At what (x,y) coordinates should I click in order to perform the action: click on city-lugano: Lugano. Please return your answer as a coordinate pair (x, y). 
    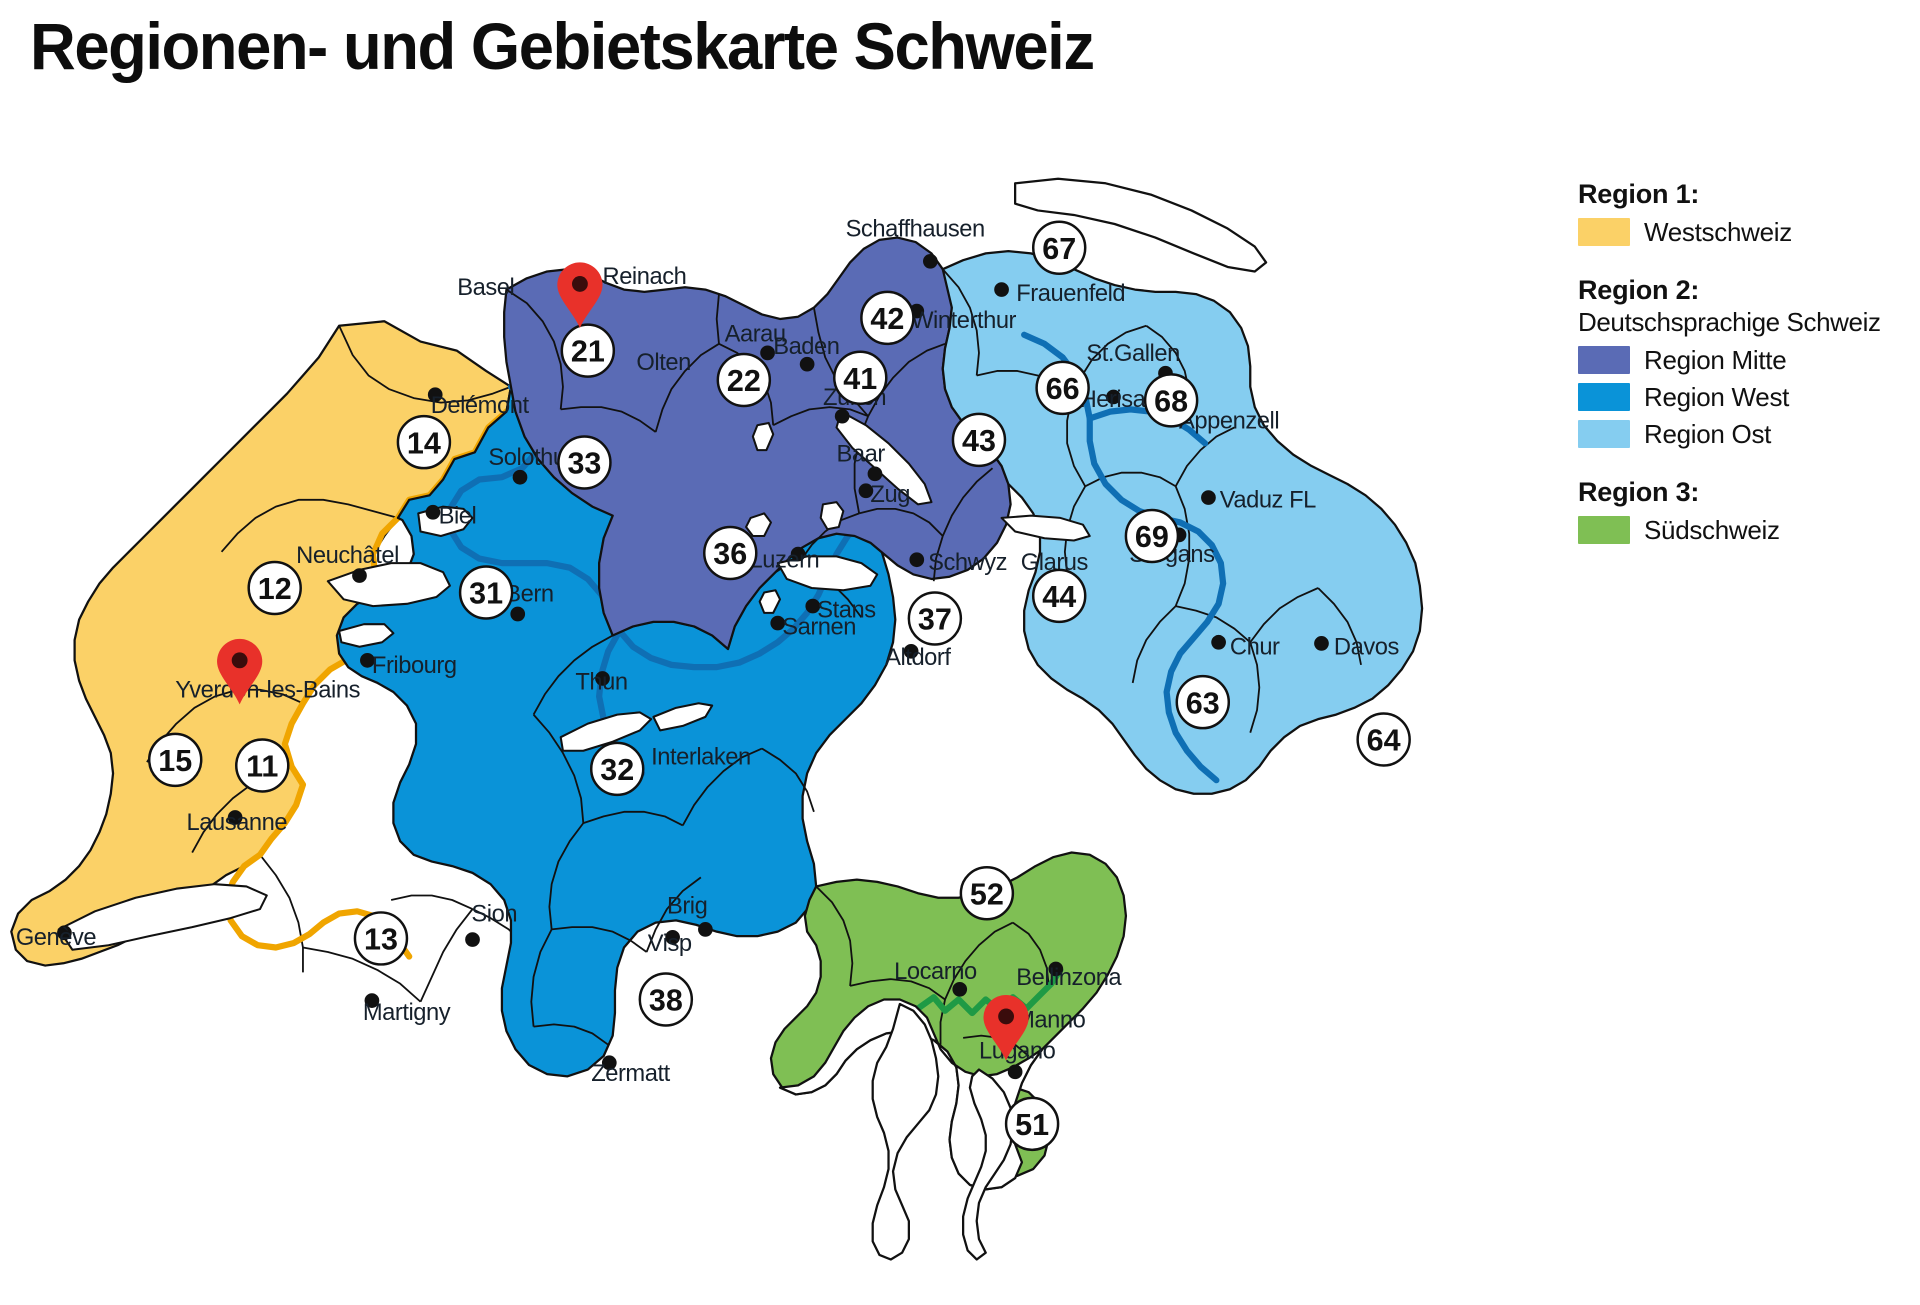
    Looking at the image, I should click on (1017, 1059).